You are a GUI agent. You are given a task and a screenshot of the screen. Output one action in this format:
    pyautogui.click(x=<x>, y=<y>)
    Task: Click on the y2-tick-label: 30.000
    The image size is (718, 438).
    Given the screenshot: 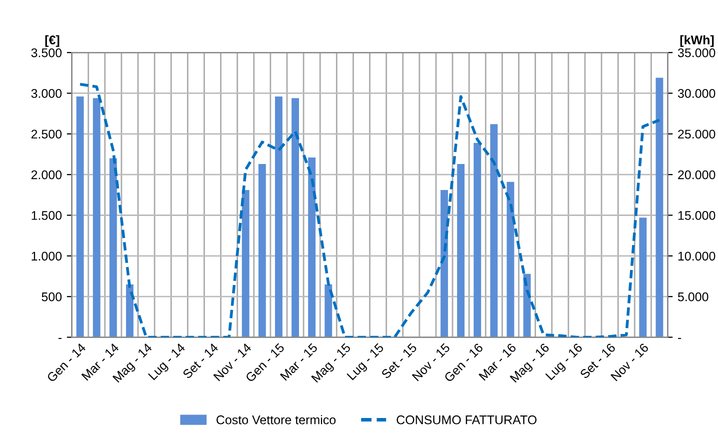 What is the action you would take?
    pyautogui.click(x=697, y=93)
    